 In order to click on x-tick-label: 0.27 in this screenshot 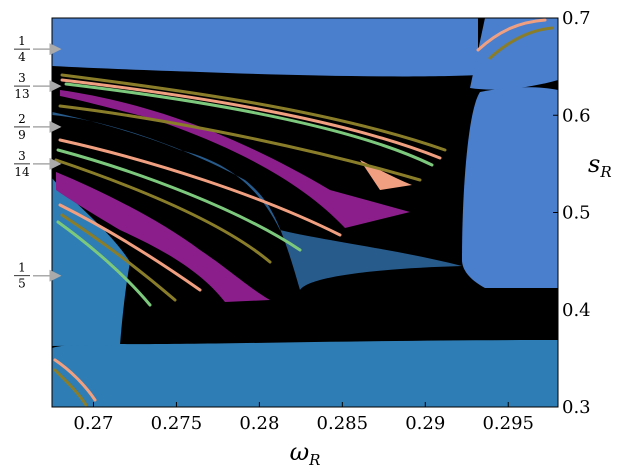, I will do `click(93, 423)`.